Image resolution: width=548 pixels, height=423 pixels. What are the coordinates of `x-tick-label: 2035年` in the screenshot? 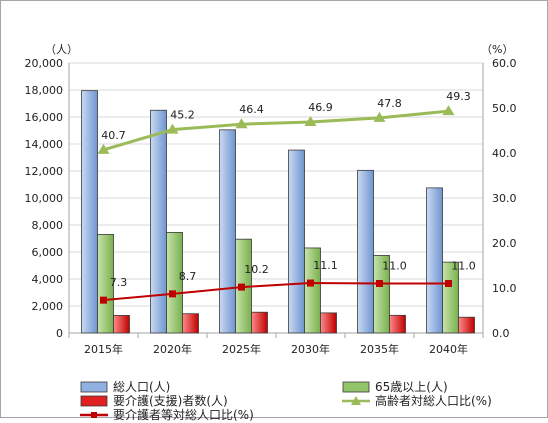 It's located at (379, 349).